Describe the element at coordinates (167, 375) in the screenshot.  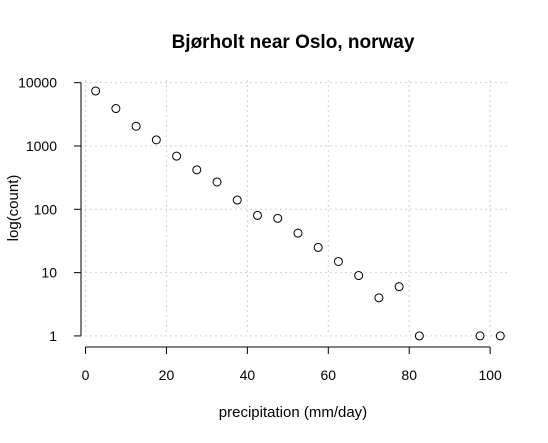
I see `x-tick-label: 20` at that location.